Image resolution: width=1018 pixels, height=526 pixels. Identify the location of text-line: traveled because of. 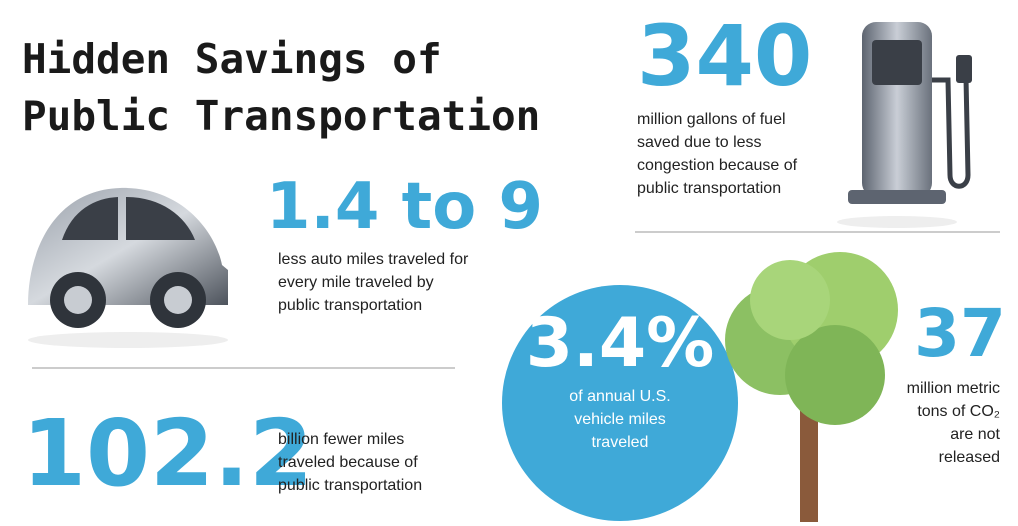
(348, 462).